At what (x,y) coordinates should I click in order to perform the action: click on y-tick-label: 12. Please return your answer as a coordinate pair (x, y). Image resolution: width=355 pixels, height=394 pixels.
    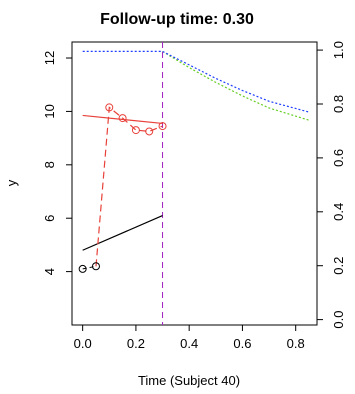
    Looking at the image, I should click on (49, 58).